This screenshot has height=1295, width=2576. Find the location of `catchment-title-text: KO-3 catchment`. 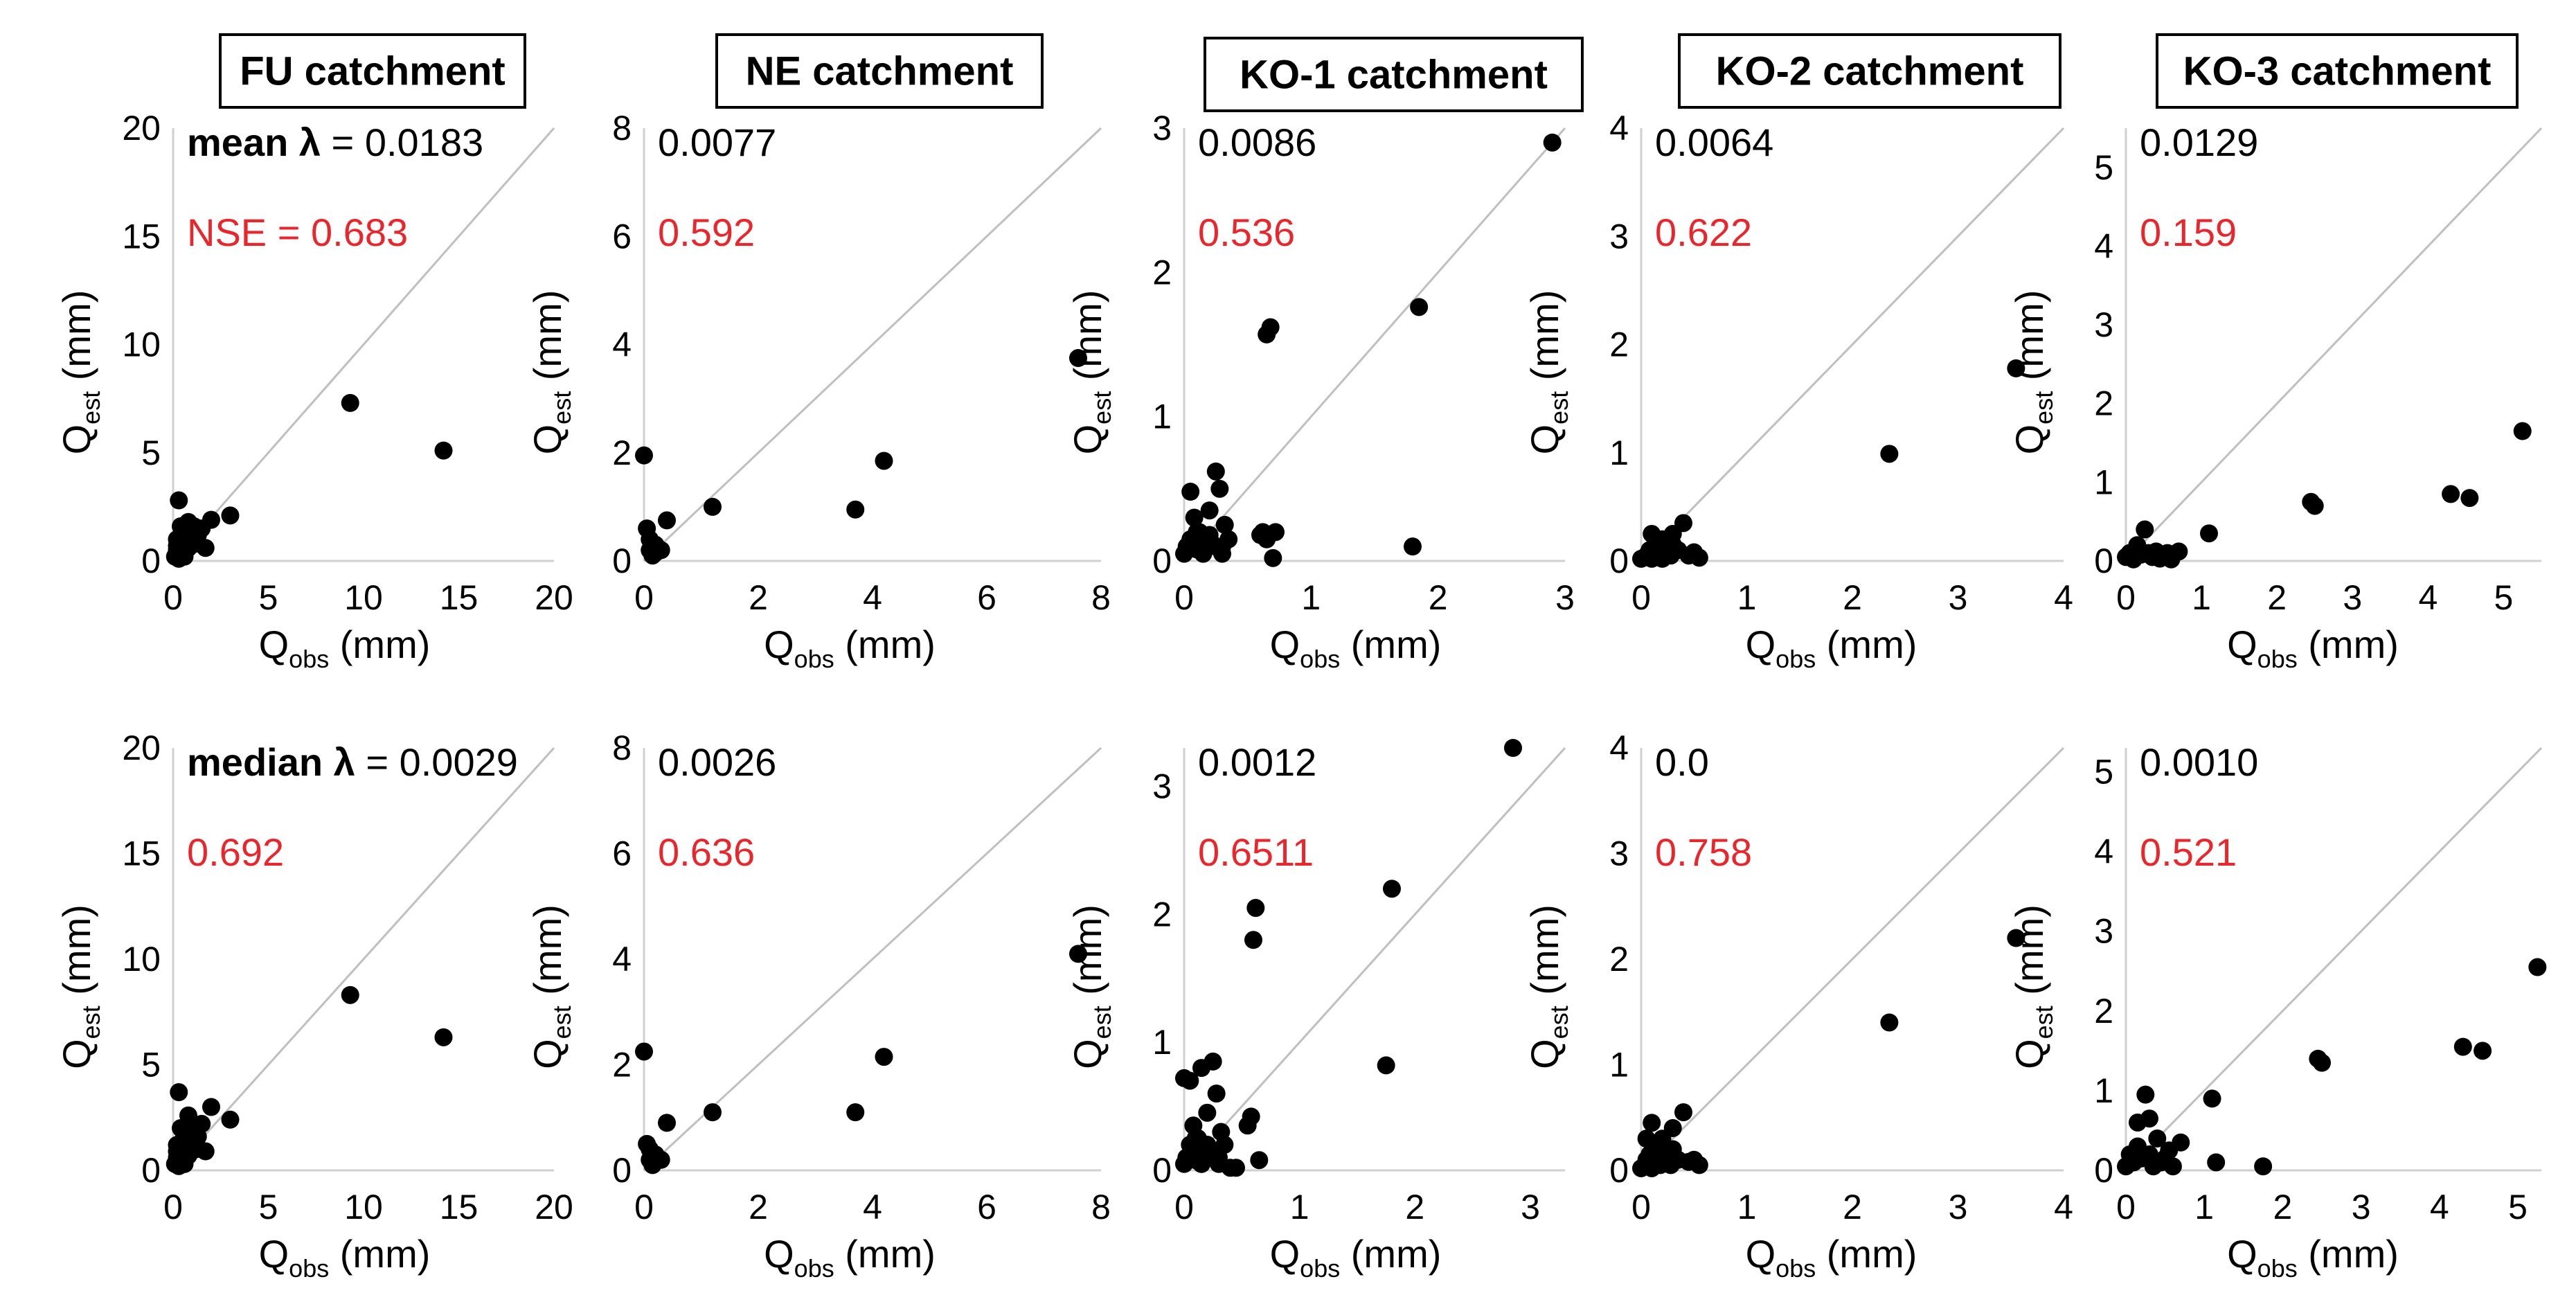

catchment-title-text: KO-3 catchment is located at coordinates (2337, 71).